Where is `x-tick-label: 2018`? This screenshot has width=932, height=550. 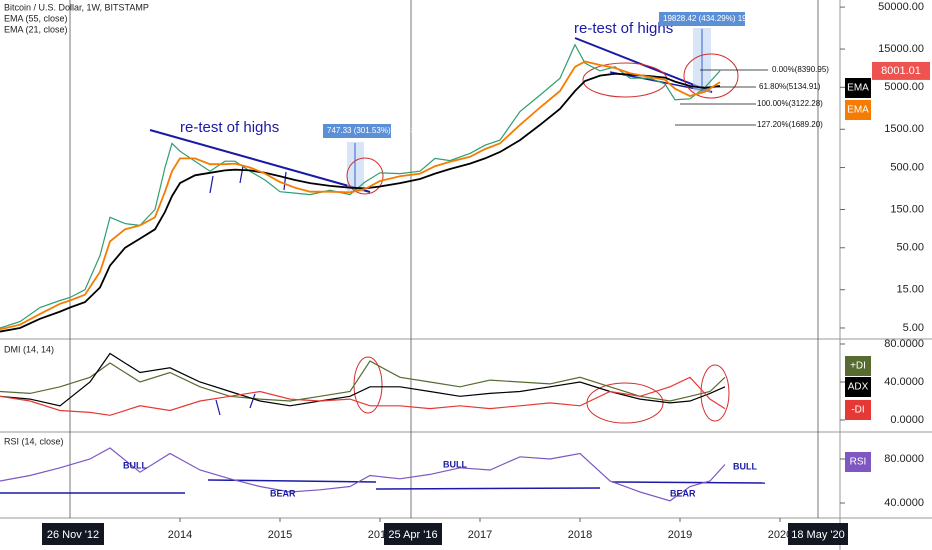 x-tick-label: 2018 is located at coordinates (580, 535).